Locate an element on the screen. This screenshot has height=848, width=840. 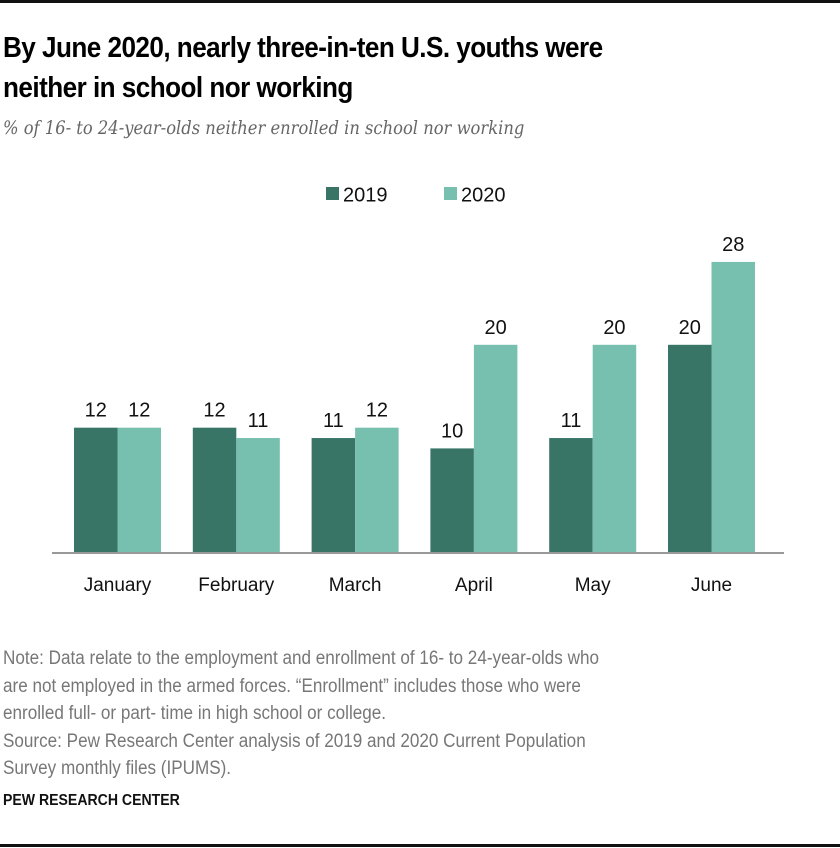
x-tick-label-february: February is located at coordinates (236, 585).